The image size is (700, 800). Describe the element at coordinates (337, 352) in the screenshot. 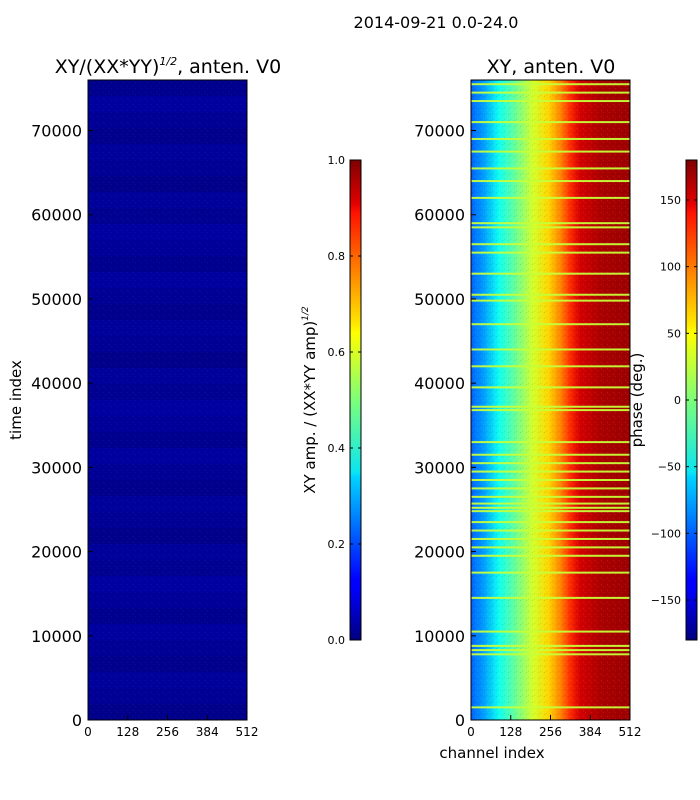

I see `amplitude-colorbar-tick-label: 0.6` at that location.